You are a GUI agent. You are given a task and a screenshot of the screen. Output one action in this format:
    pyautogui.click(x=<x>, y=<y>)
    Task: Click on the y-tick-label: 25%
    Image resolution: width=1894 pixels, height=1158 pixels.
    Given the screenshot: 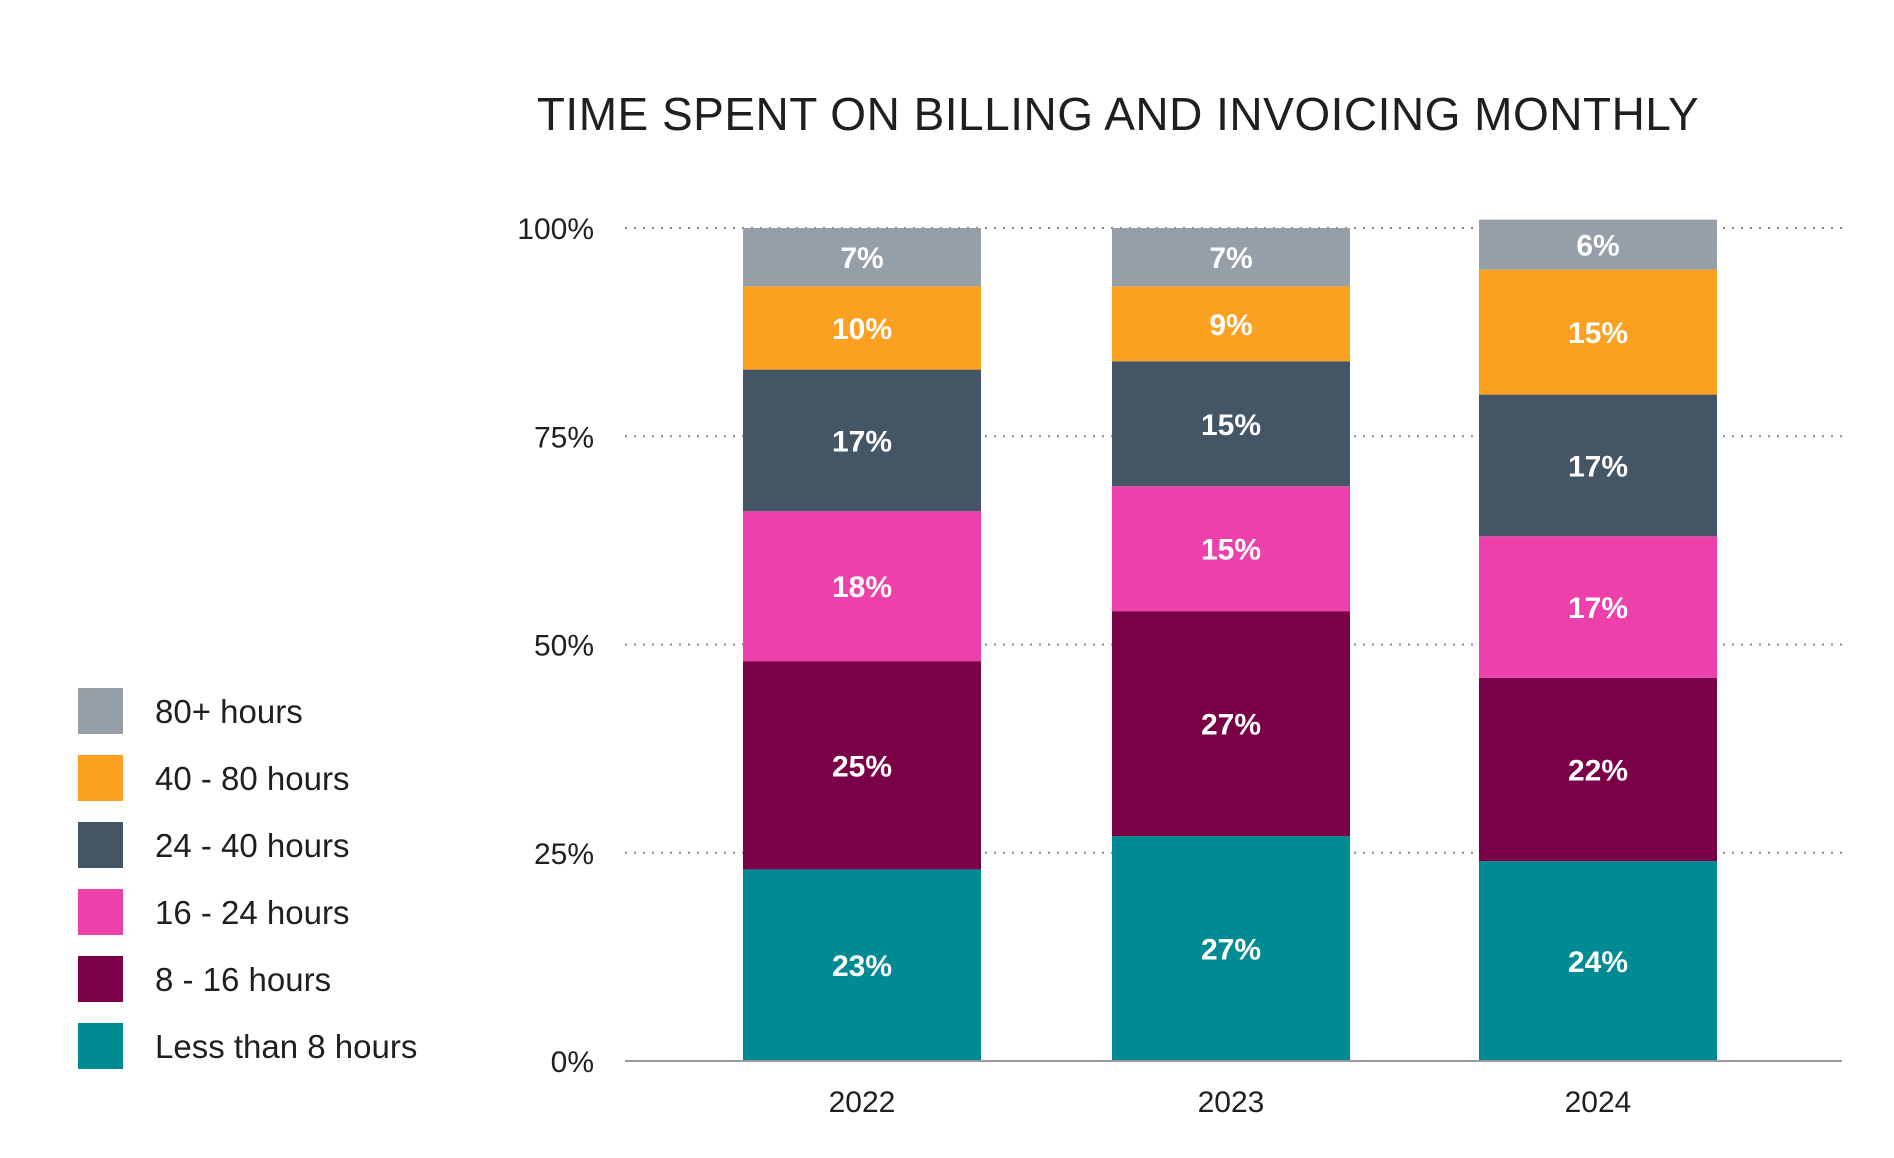 What is the action you would take?
    pyautogui.click(x=564, y=854)
    